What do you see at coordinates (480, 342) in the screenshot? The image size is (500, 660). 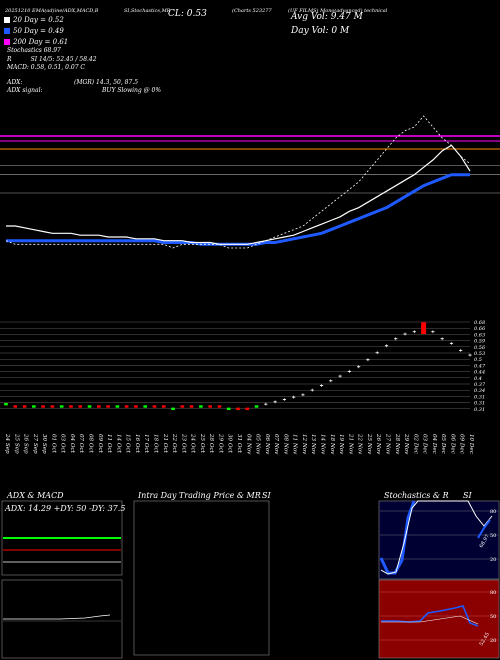 I see `price-tick-label: 0.59` at bounding box center [480, 342].